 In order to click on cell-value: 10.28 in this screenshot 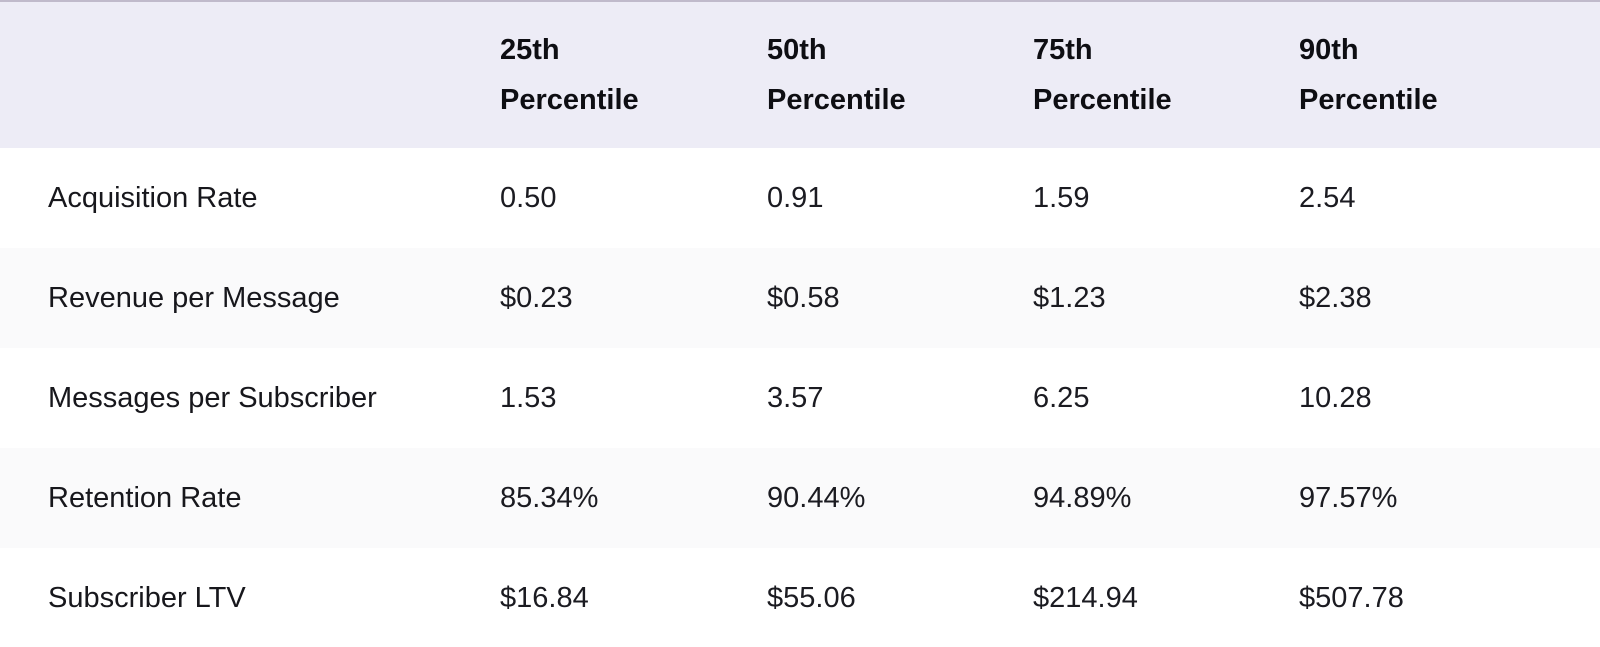, I will do `click(1335, 397)`.